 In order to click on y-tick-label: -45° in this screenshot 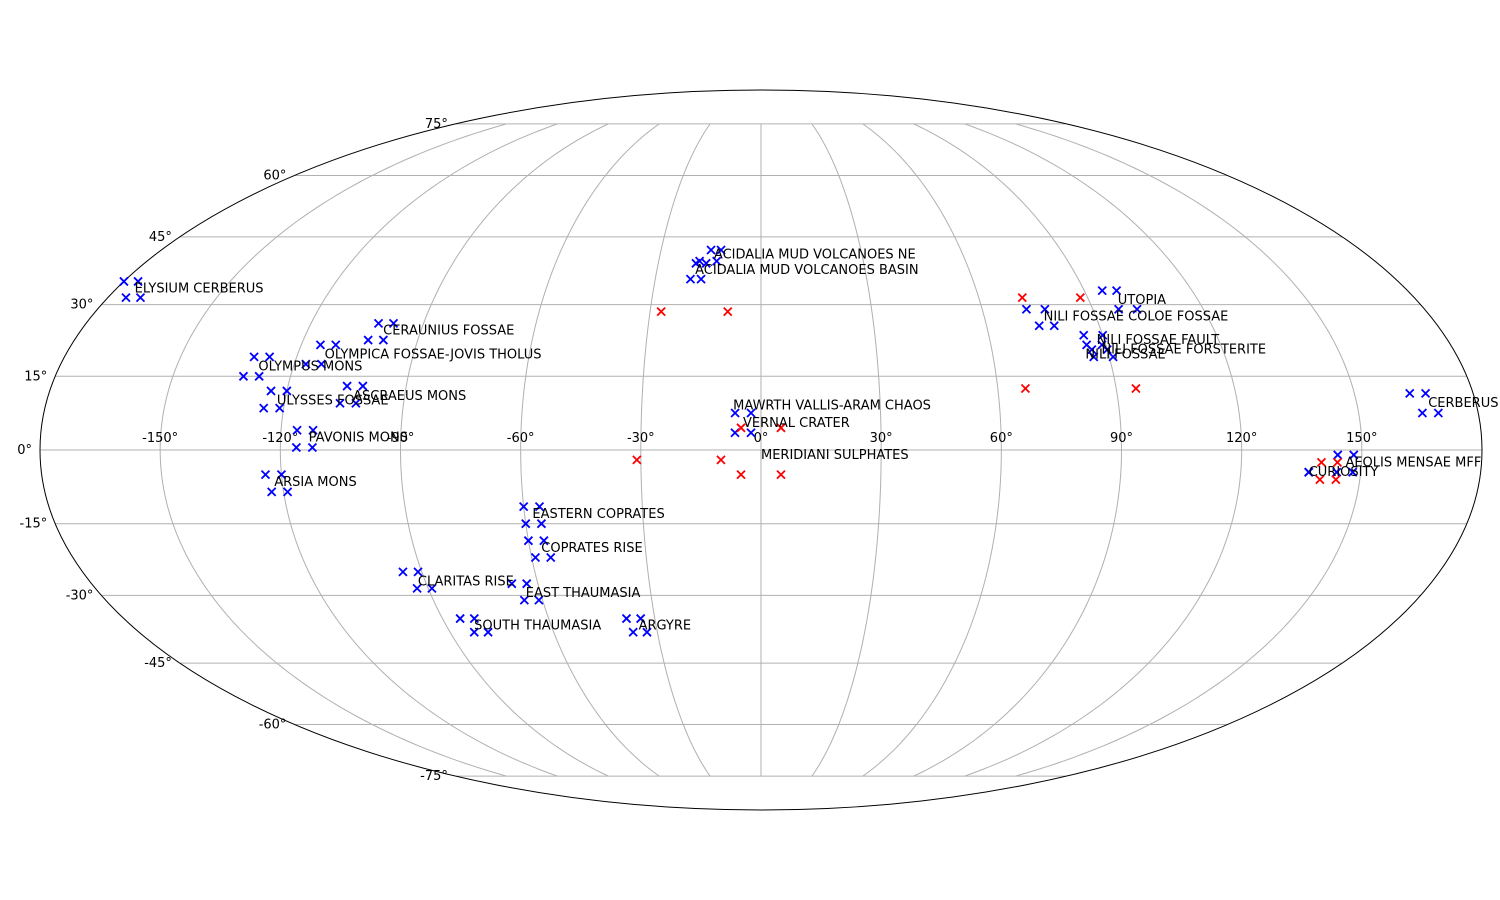, I will do `click(158, 663)`.